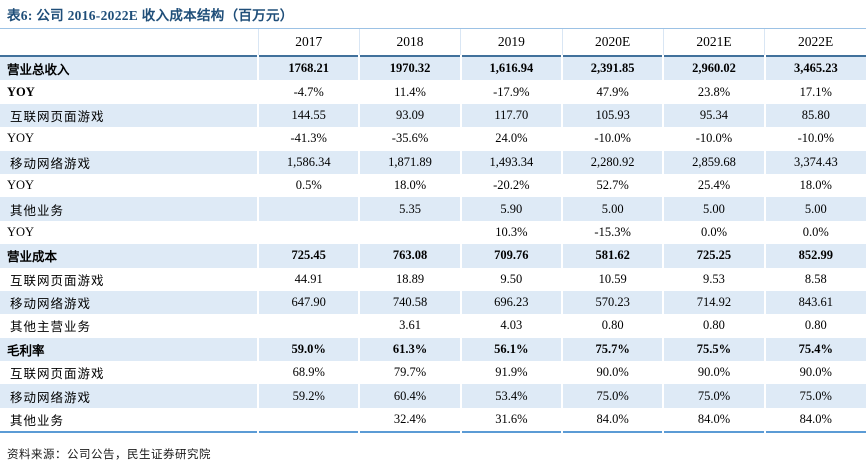 The width and height of the screenshot is (866, 473). What do you see at coordinates (510, 185) in the screenshot?
I see `cell-value: -20.2%` at bounding box center [510, 185].